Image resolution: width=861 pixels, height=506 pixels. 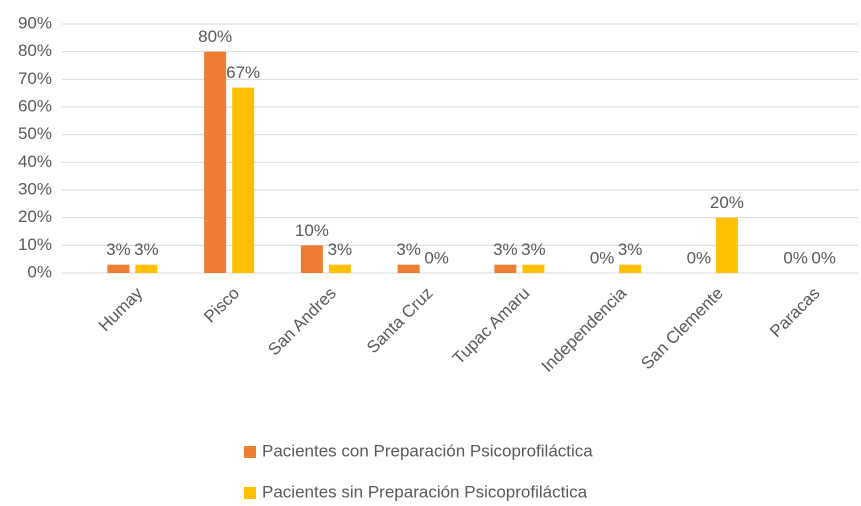 What do you see at coordinates (243, 72) in the screenshot?
I see `data-label: 67%` at bounding box center [243, 72].